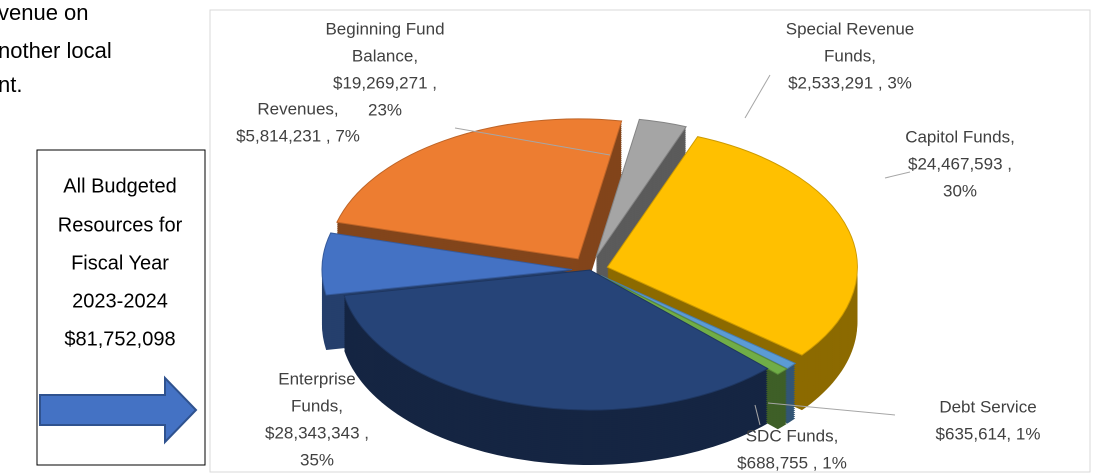  I want to click on data-label: SDC Funds,, so click(792, 435).